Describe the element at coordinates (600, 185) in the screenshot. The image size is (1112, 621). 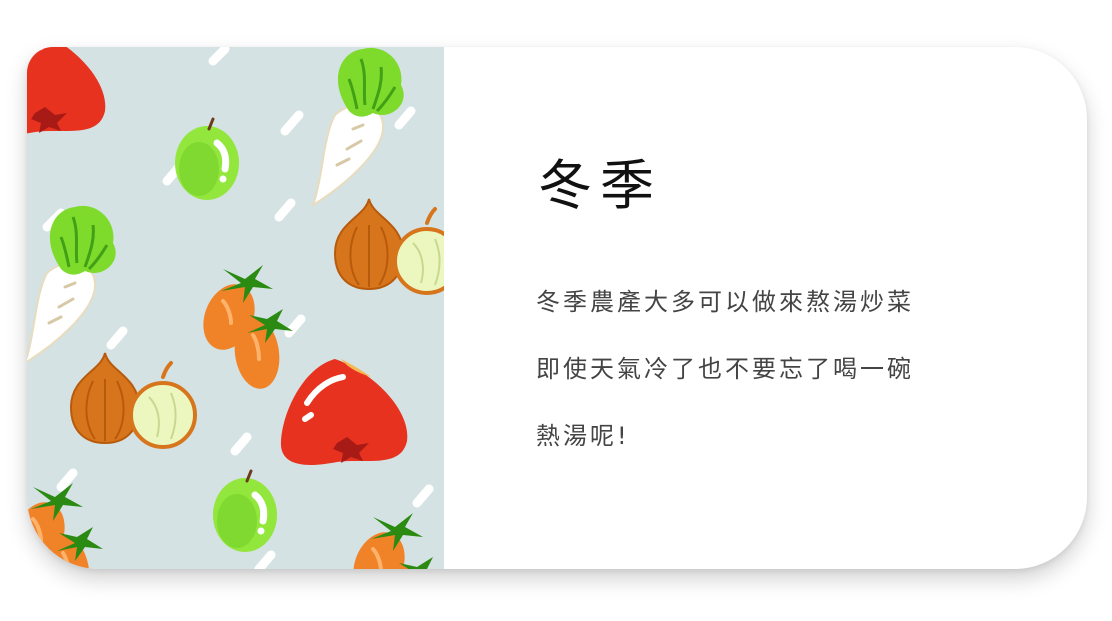
I see `season-title: 冬季` at that location.